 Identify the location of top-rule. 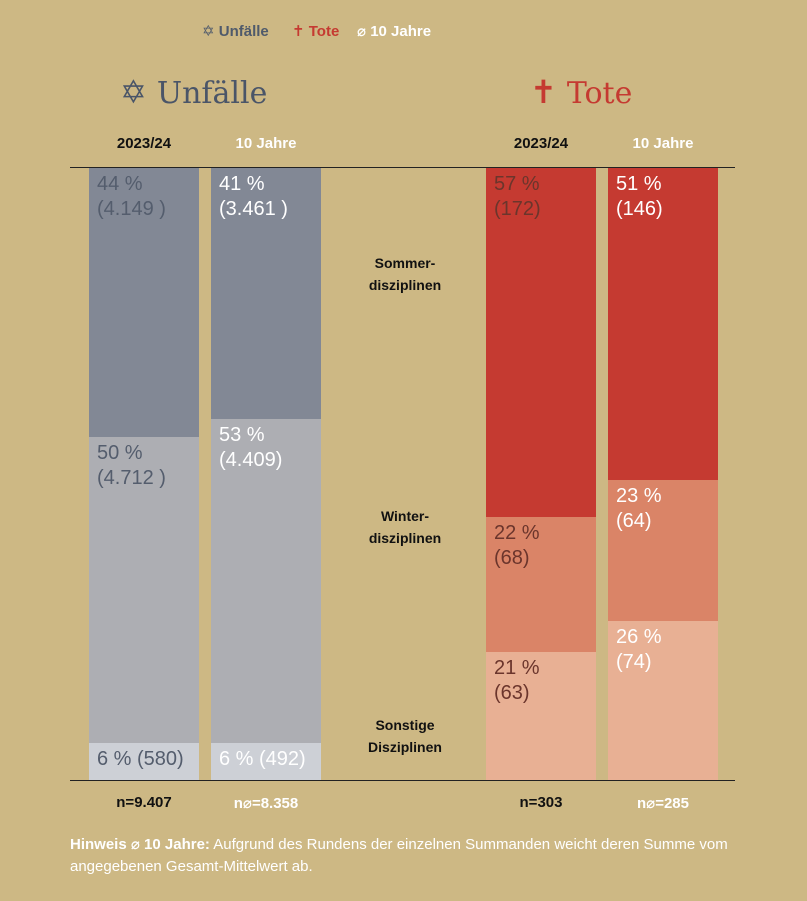
(402, 167).